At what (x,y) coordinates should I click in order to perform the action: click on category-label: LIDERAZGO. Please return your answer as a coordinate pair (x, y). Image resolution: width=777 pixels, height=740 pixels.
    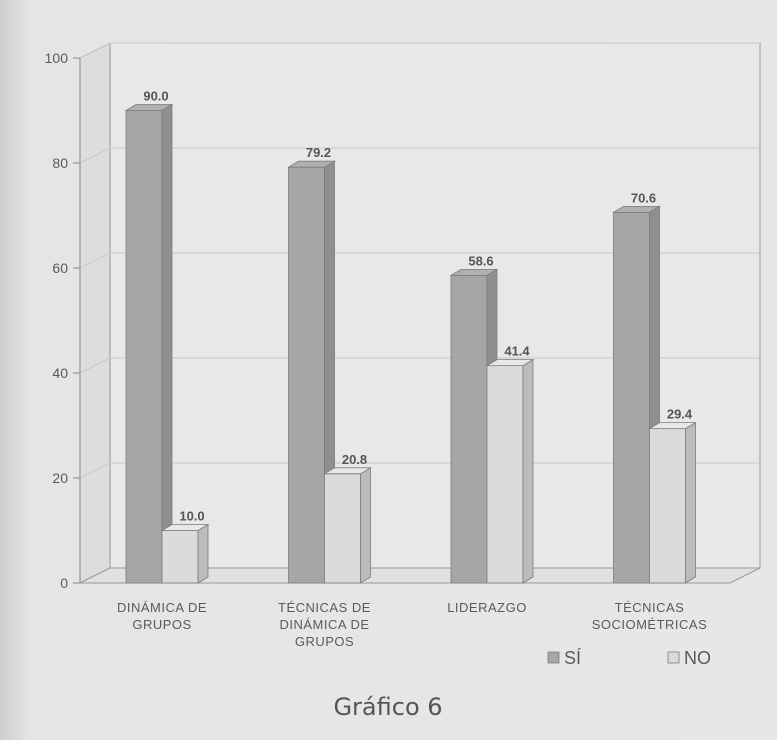
    Looking at the image, I should click on (487, 607).